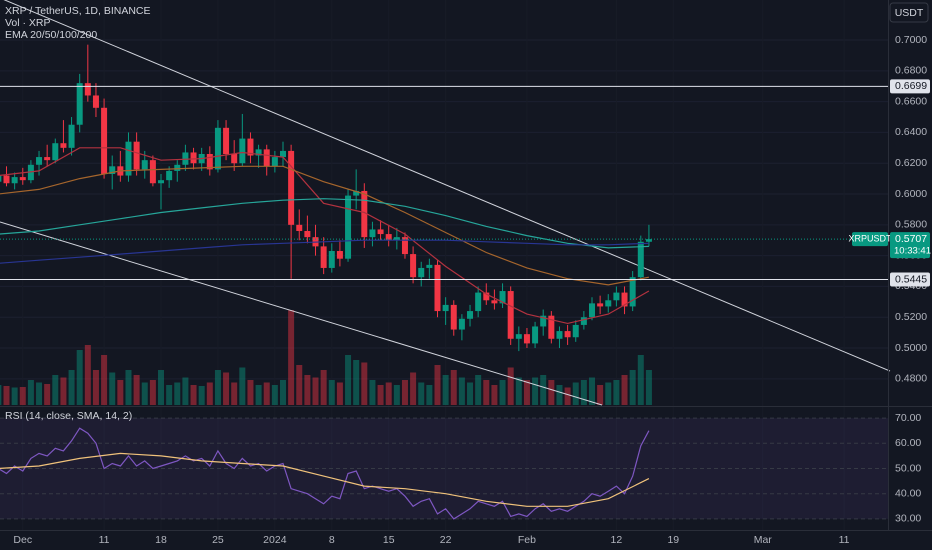  Describe the element at coordinates (908, 519) in the screenshot. I see `rsi-tick-label: 30.00` at that location.